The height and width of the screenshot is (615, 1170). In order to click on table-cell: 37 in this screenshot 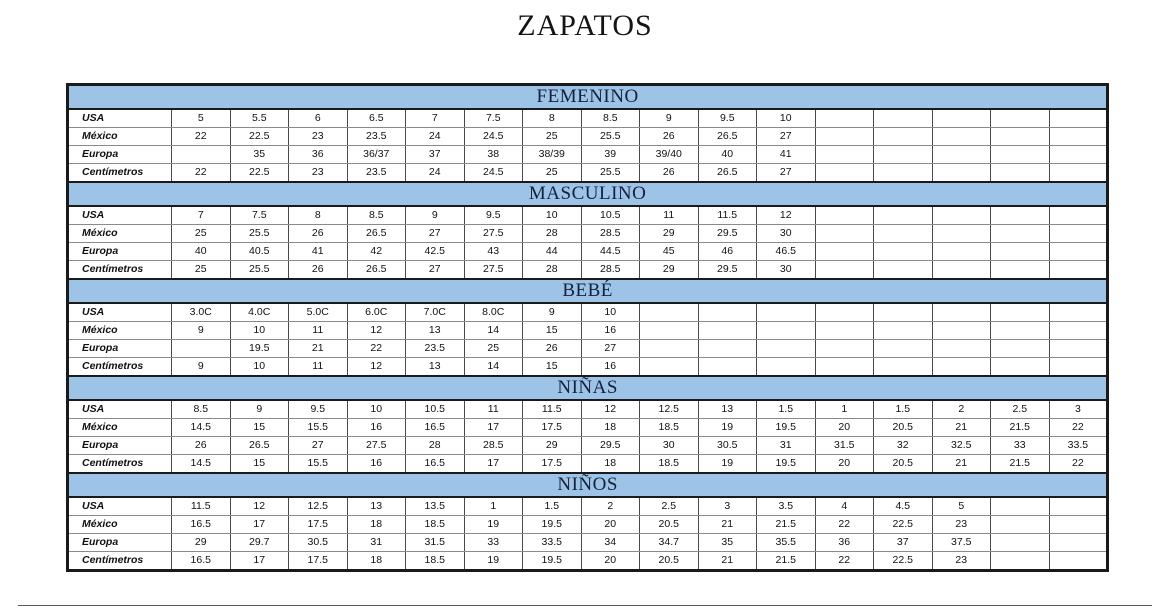, I will do `click(435, 154)`.